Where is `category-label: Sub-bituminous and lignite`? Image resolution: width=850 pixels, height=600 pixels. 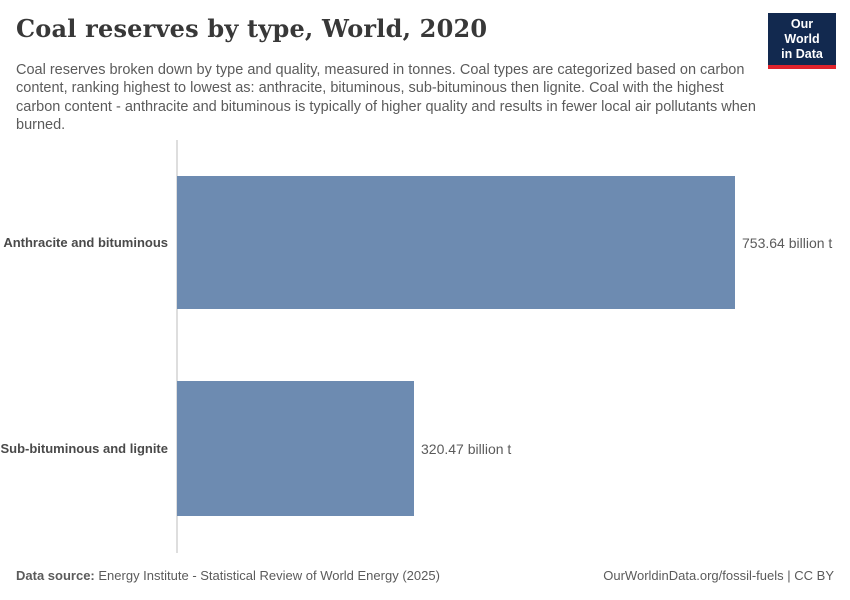 category-label: Sub-bituminous and lignite is located at coordinates (84, 448).